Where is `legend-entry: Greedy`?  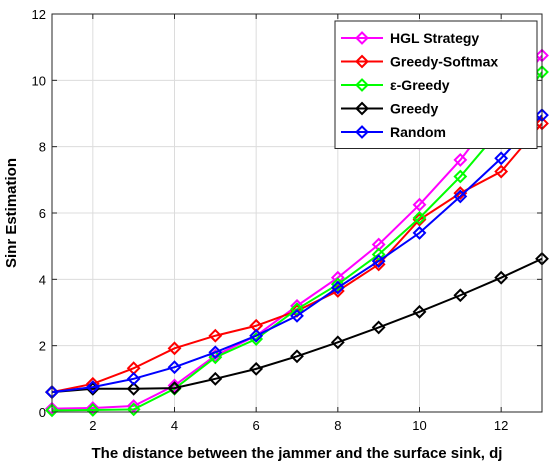
legend-entry: Greedy is located at coordinates (389, 109).